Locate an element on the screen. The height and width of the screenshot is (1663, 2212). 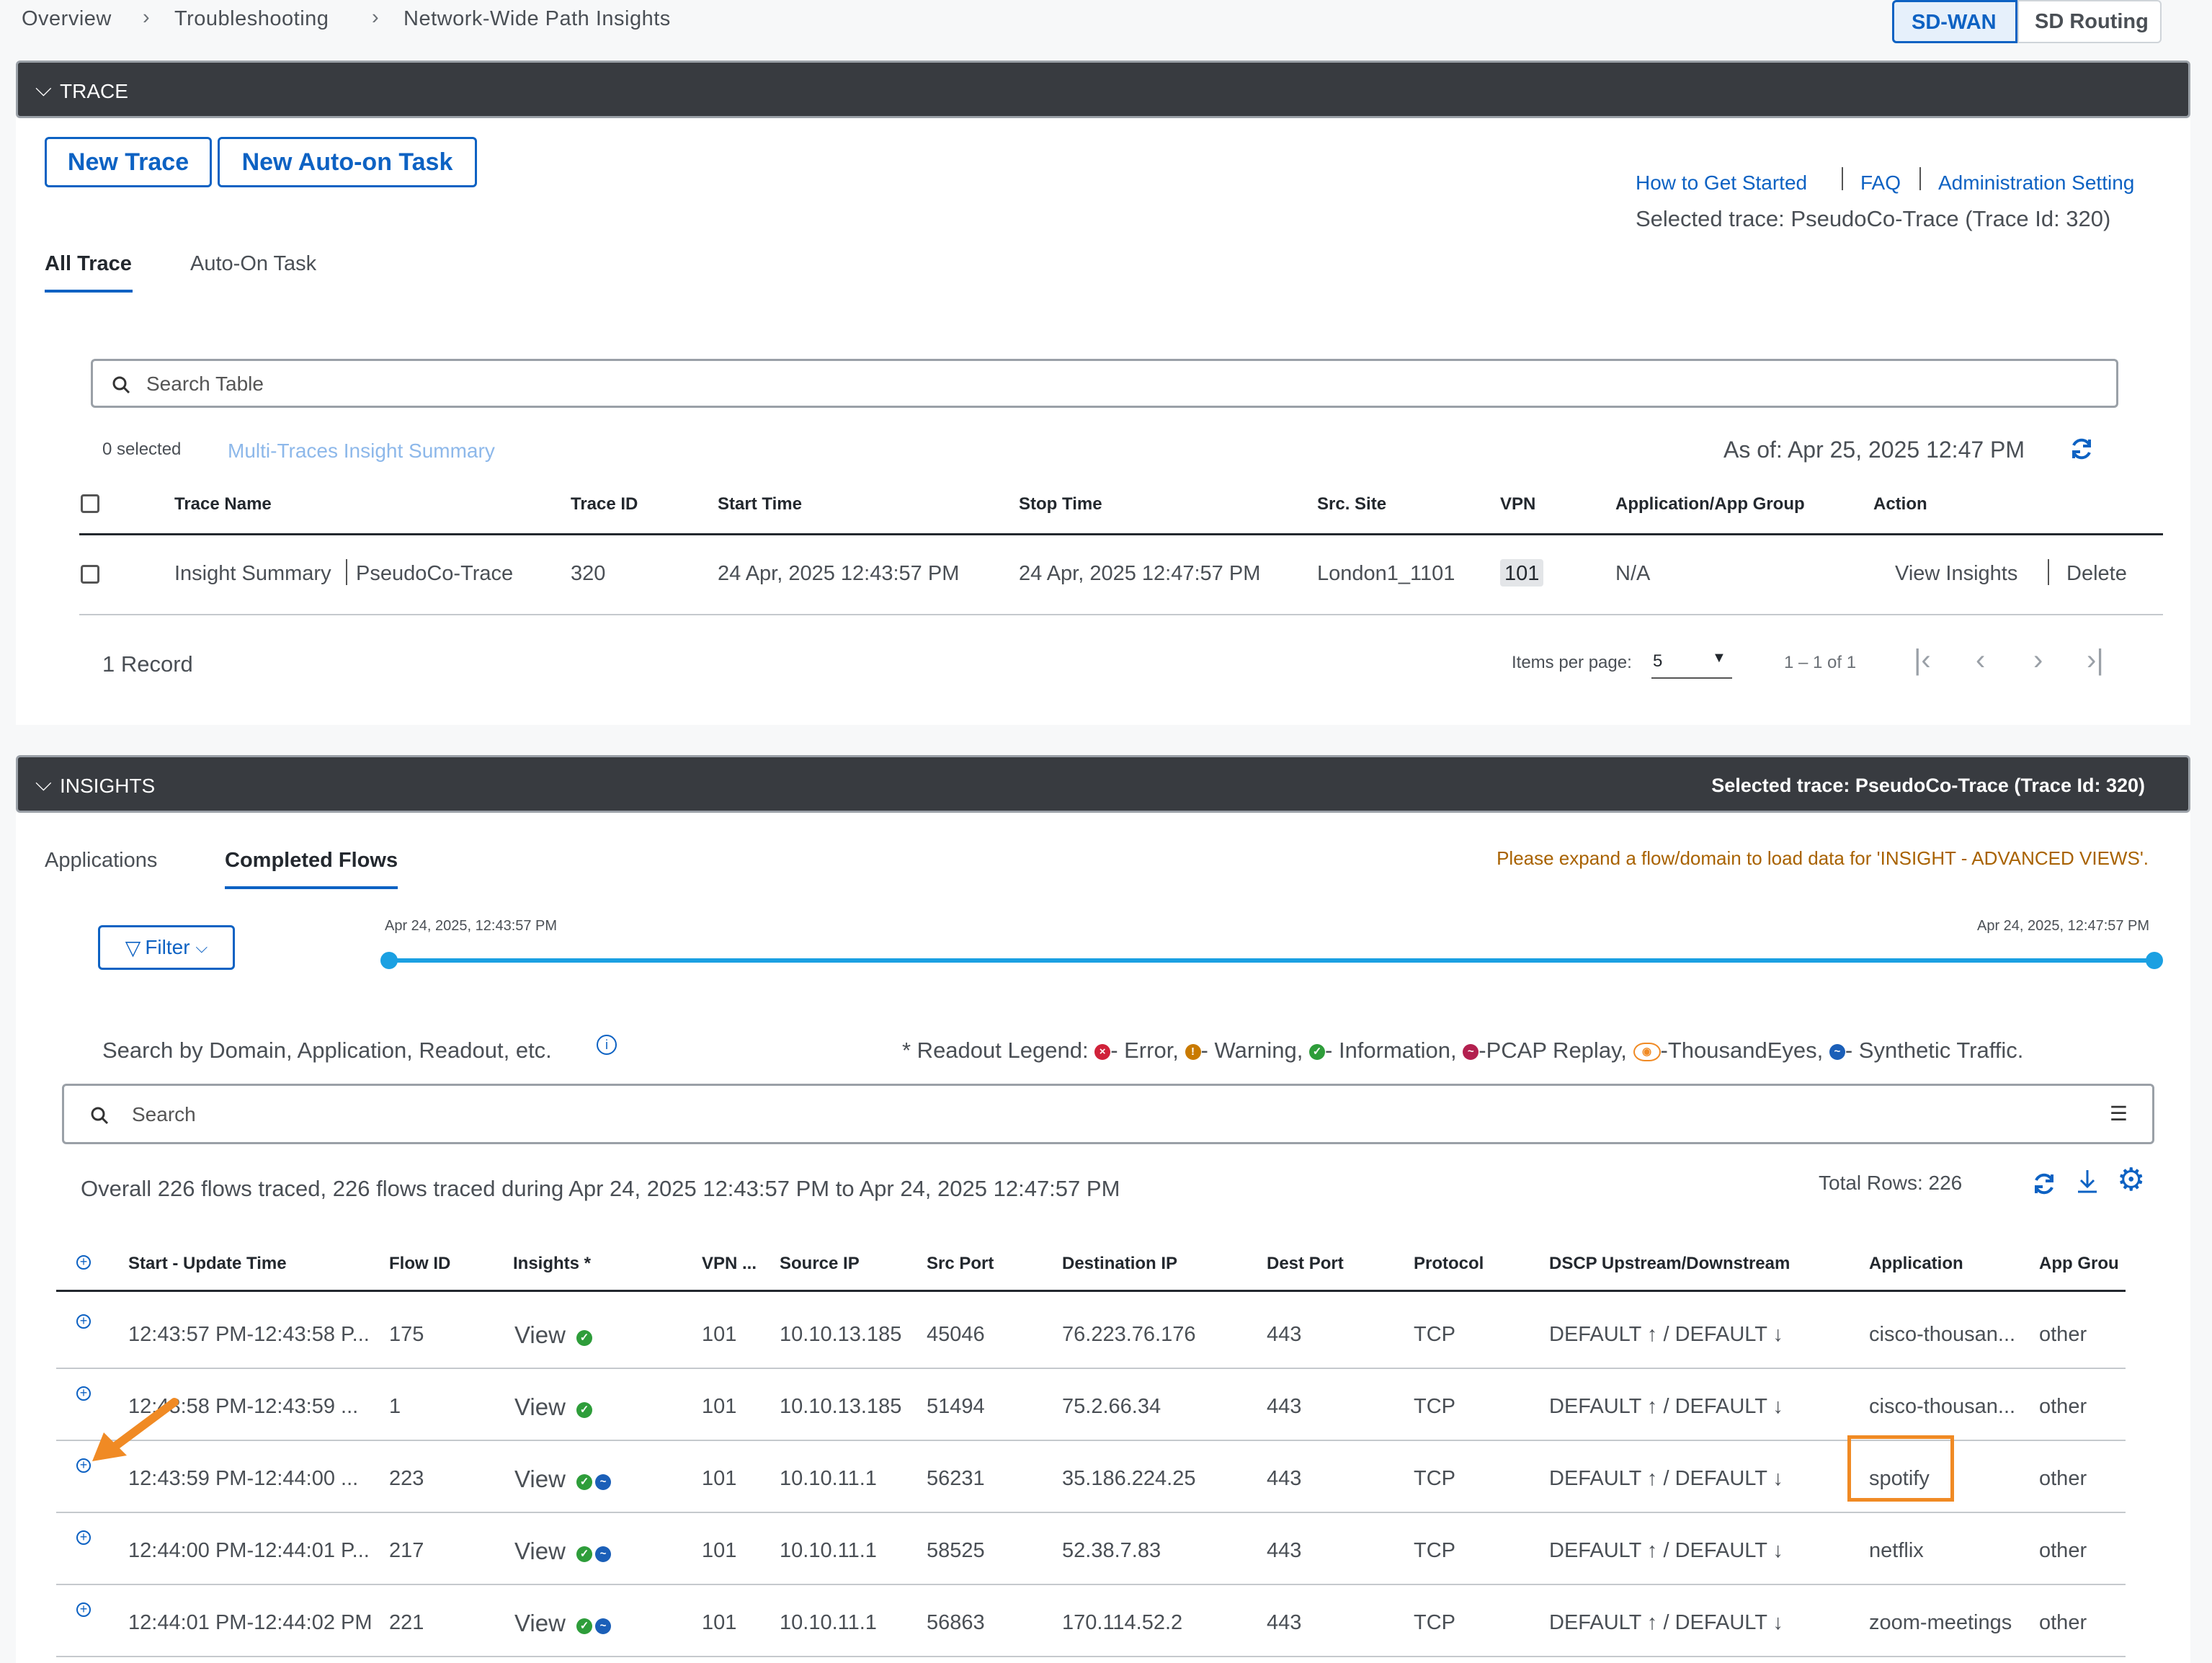
first-page-icon: |‹ is located at coordinates (1923, 660).